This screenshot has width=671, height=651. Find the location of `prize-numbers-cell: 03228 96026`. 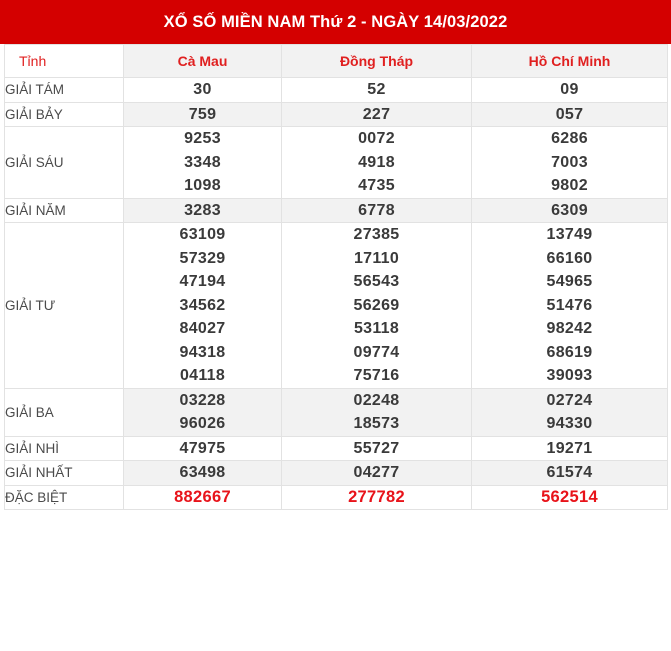

prize-numbers-cell: 03228 96026 is located at coordinates (202, 412).